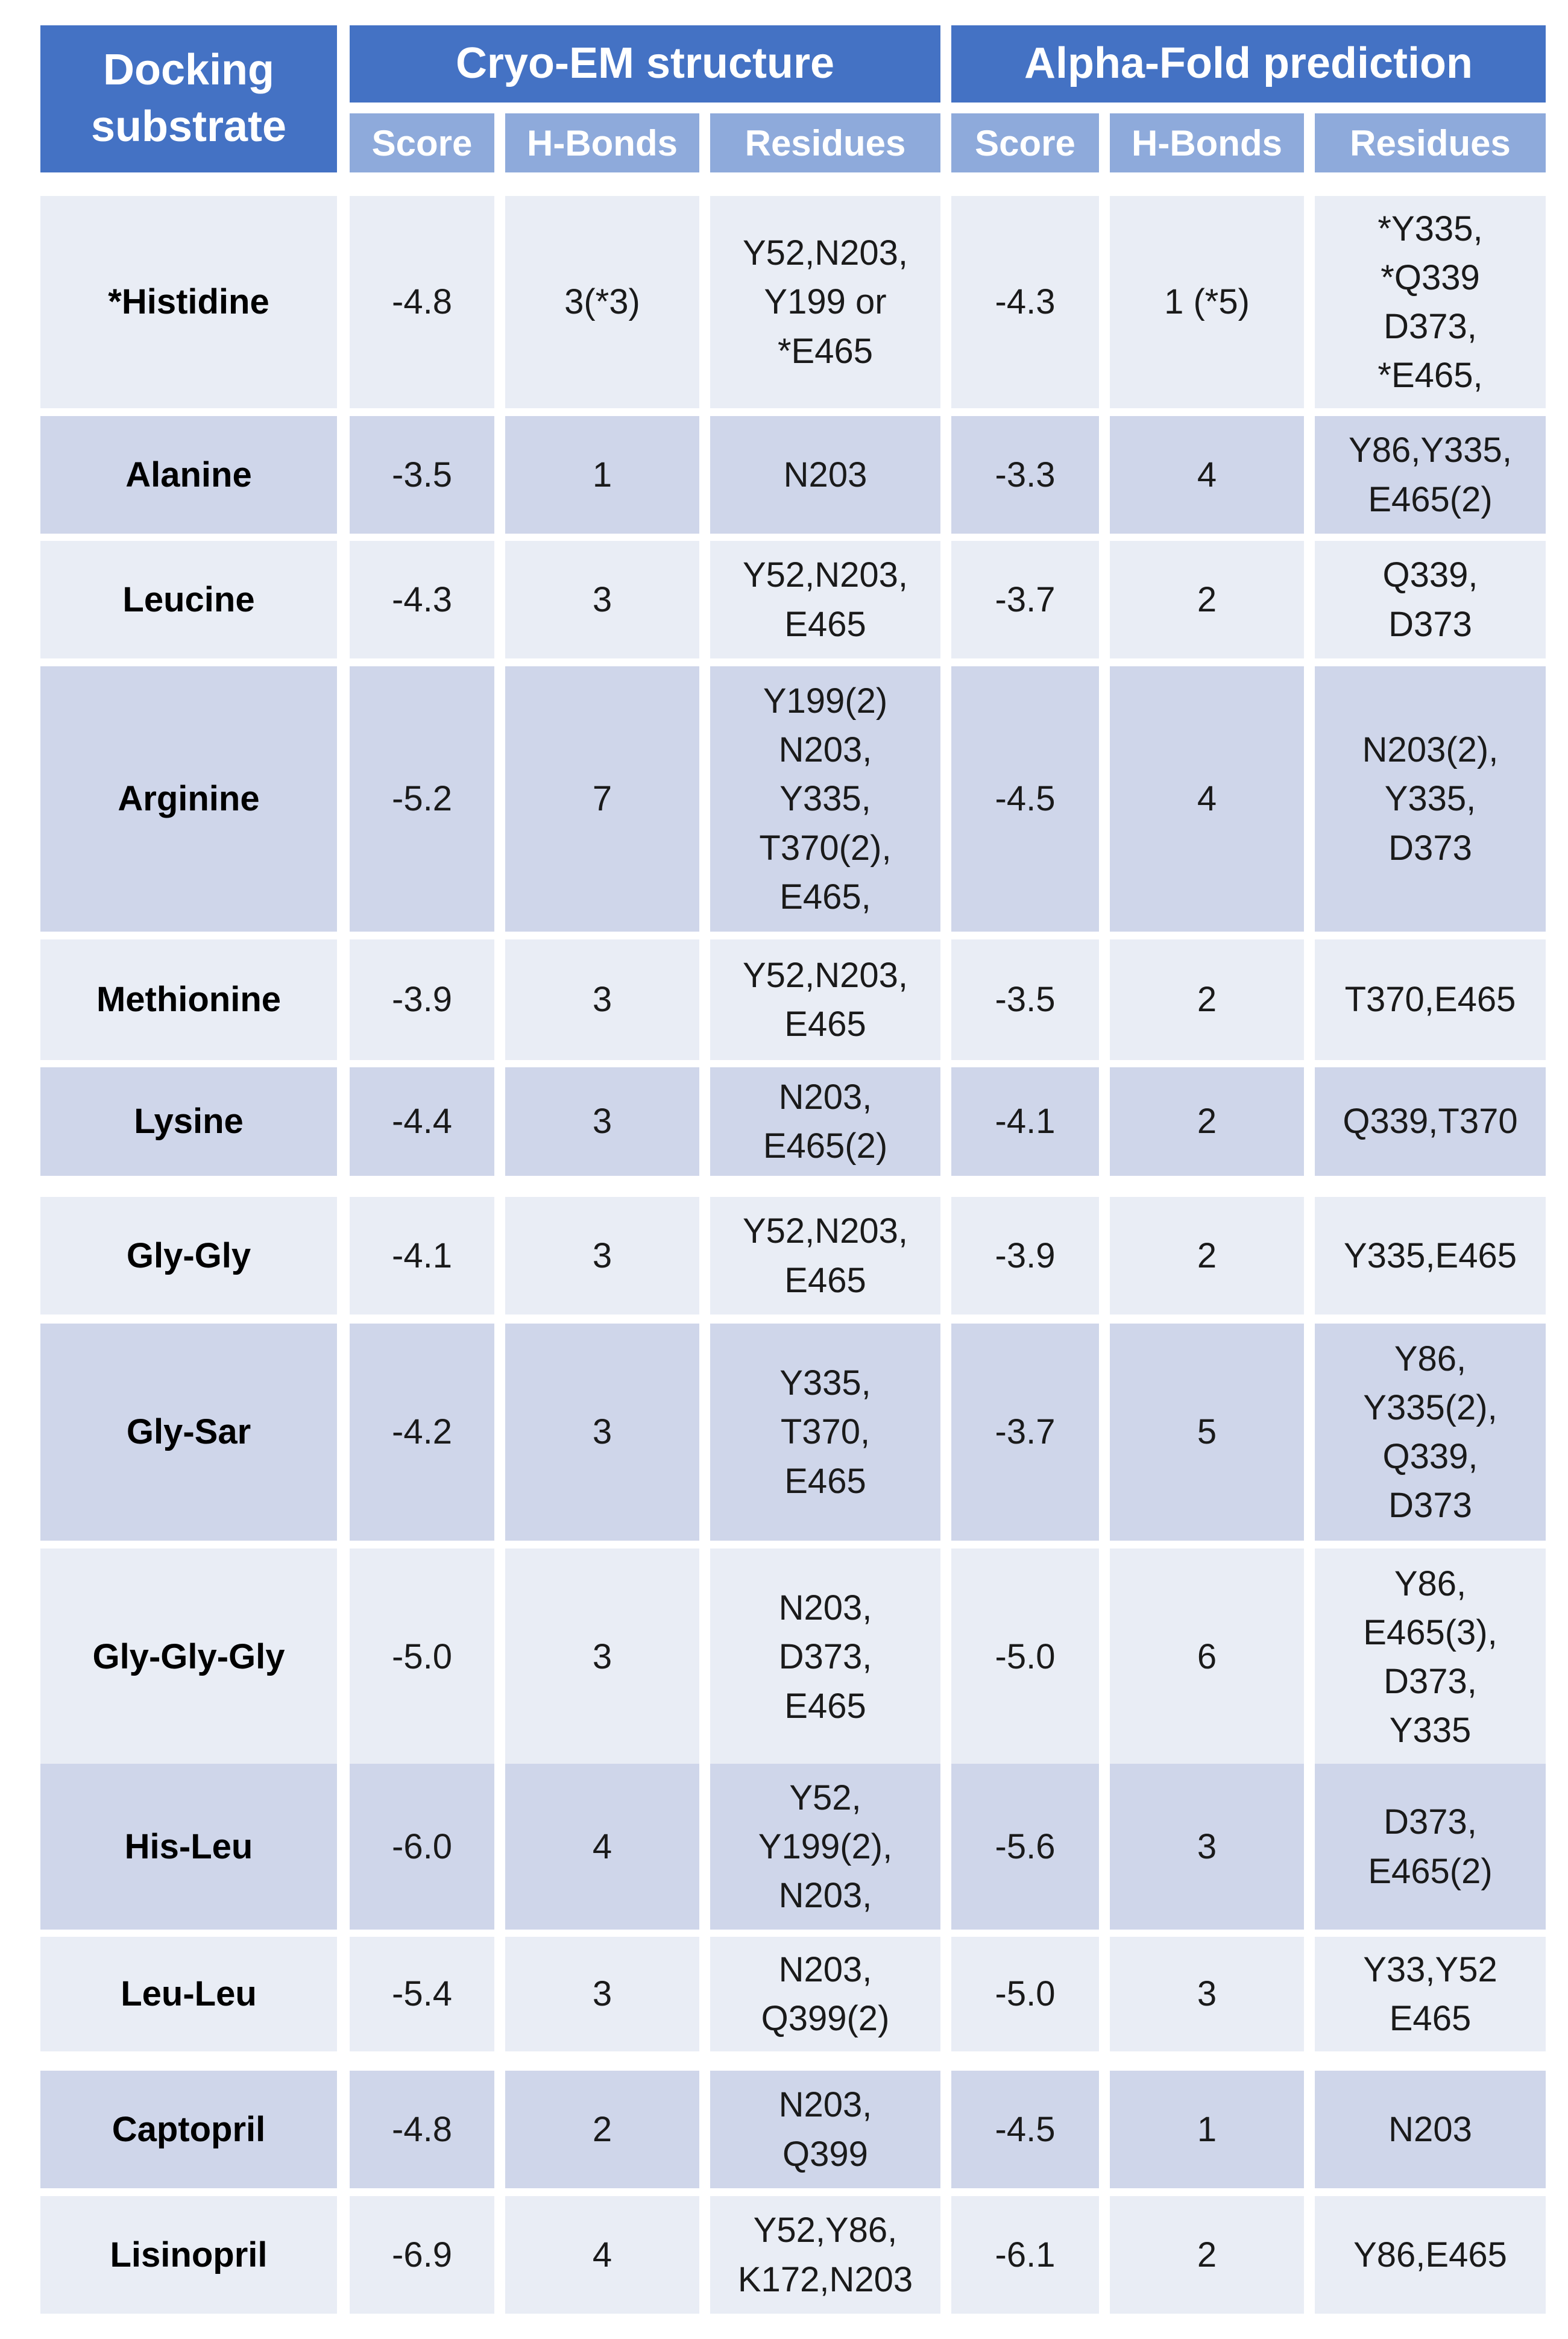  What do you see at coordinates (422, 1994) in the screenshot?
I see `cell-em-score: -5.4` at bounding box center [422, 1994].